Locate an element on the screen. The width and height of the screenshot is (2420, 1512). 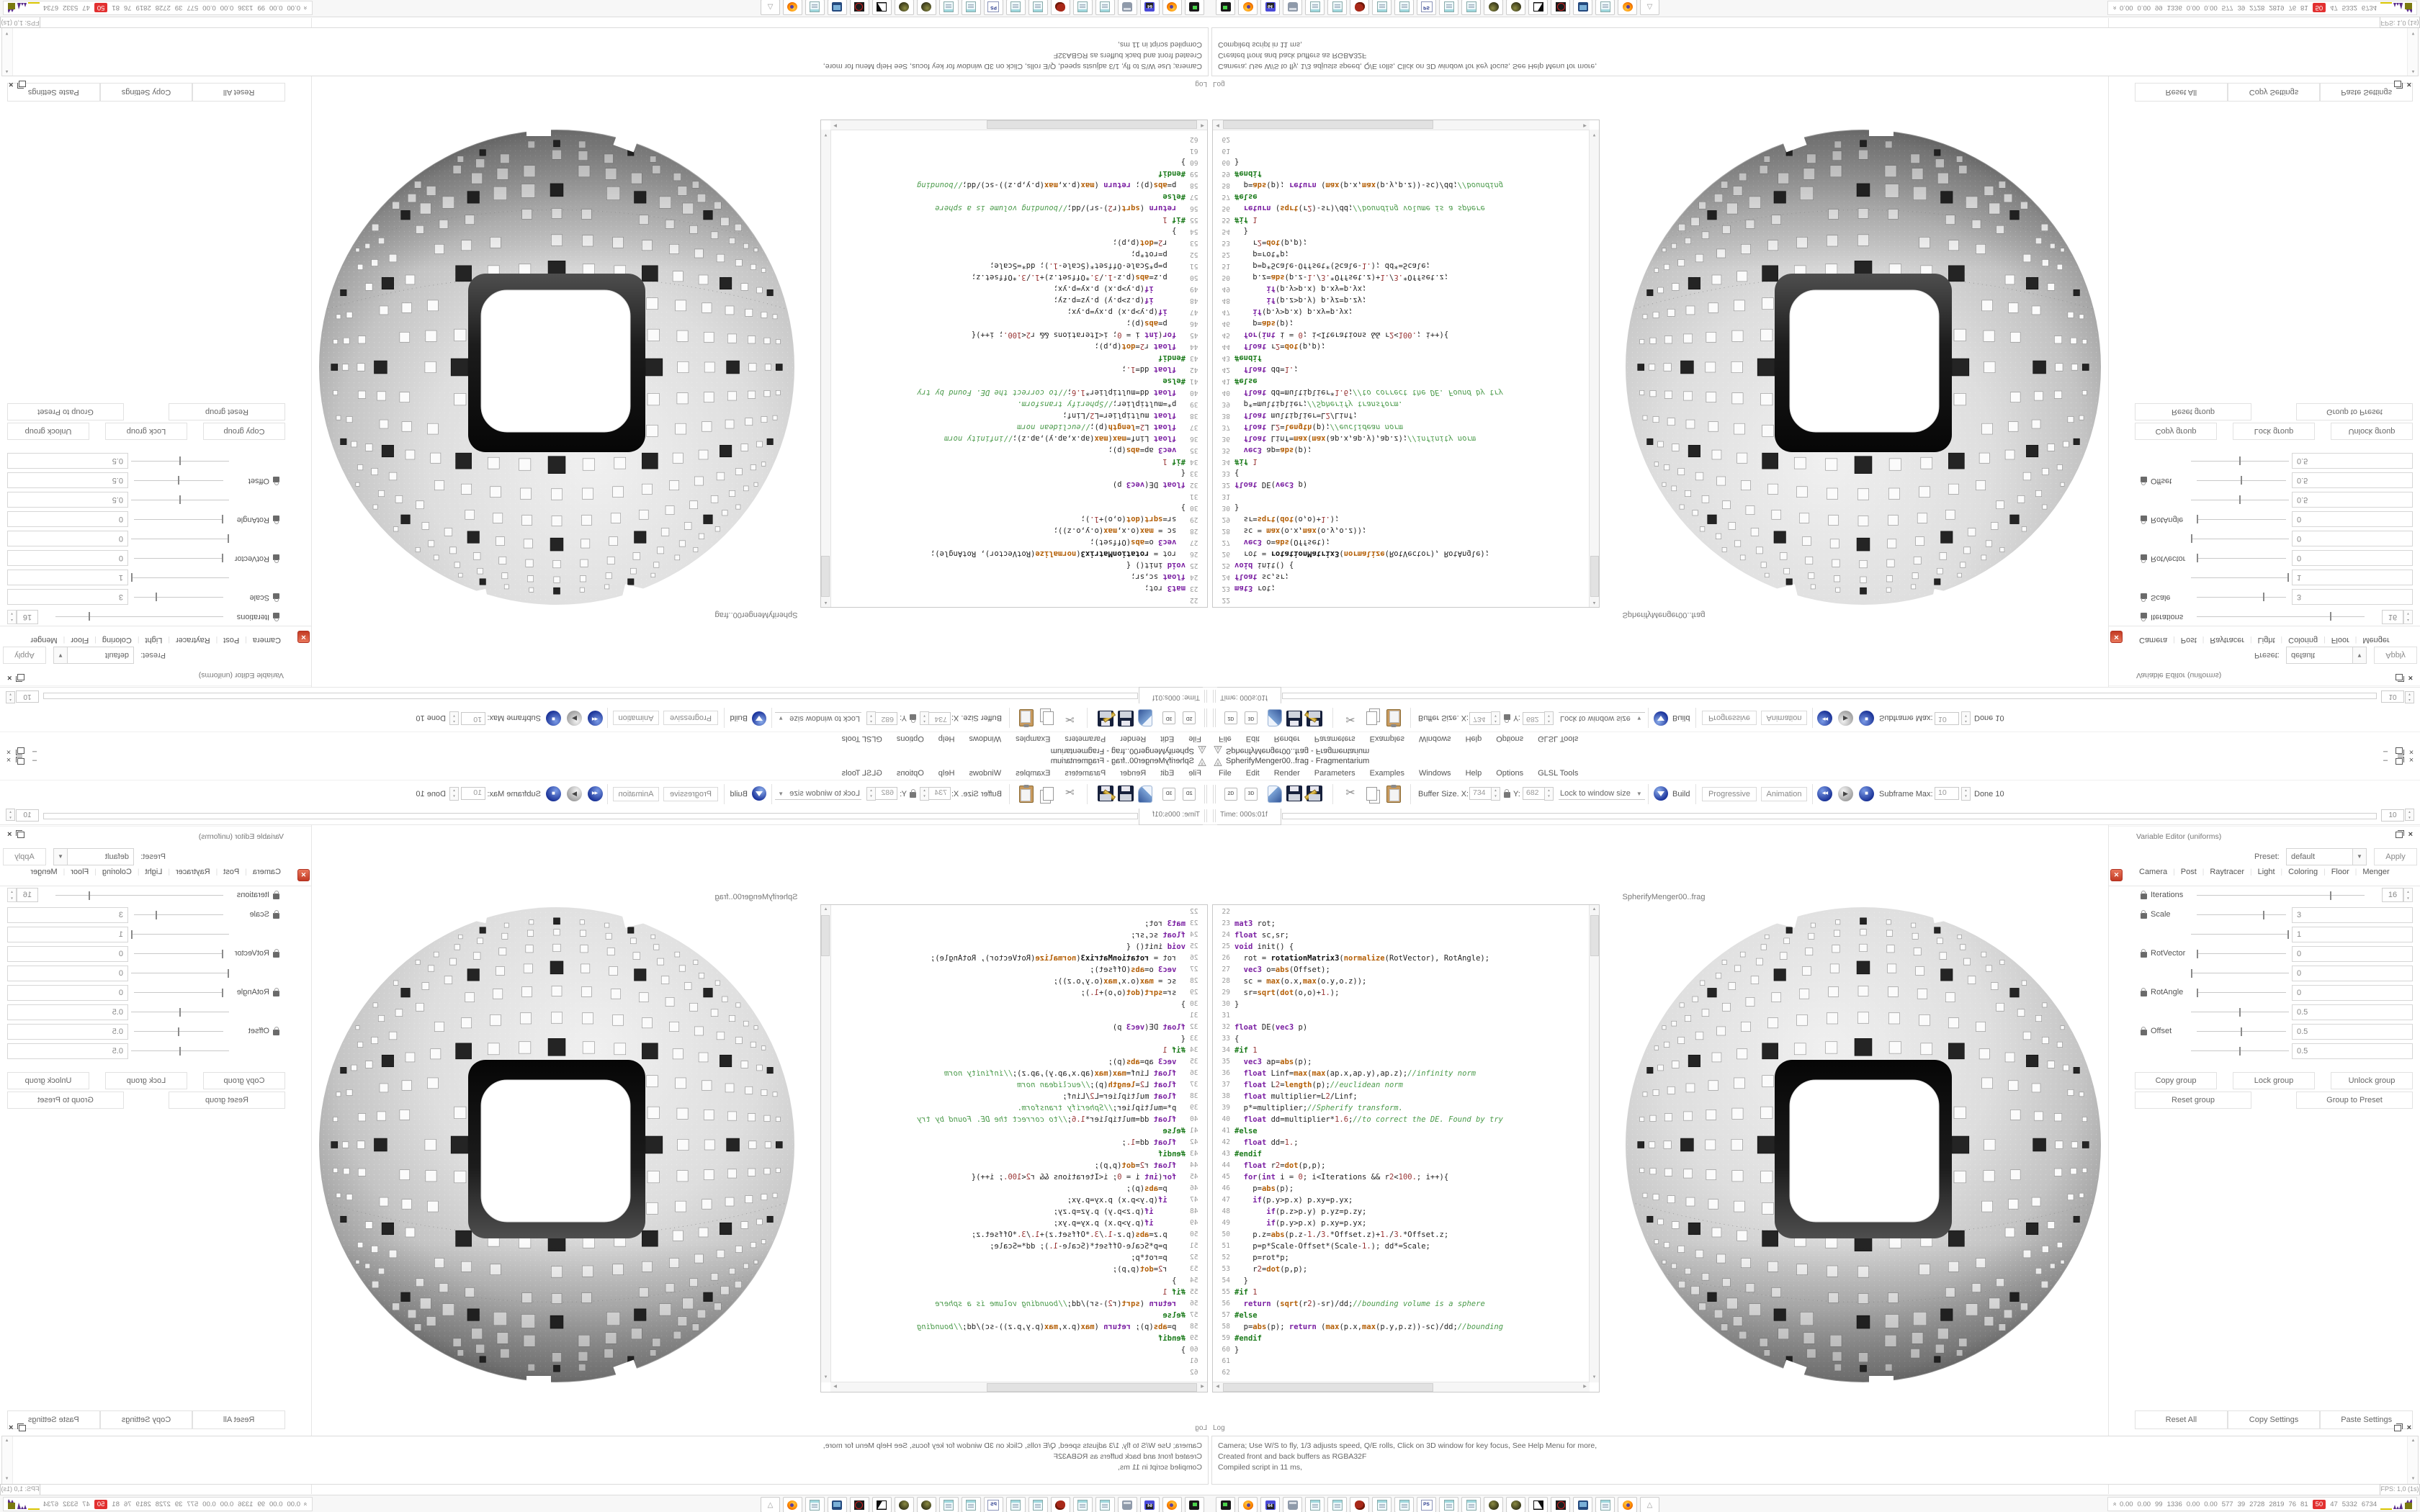
view-3d-button: 3D is located at coordinates (1251, 794).